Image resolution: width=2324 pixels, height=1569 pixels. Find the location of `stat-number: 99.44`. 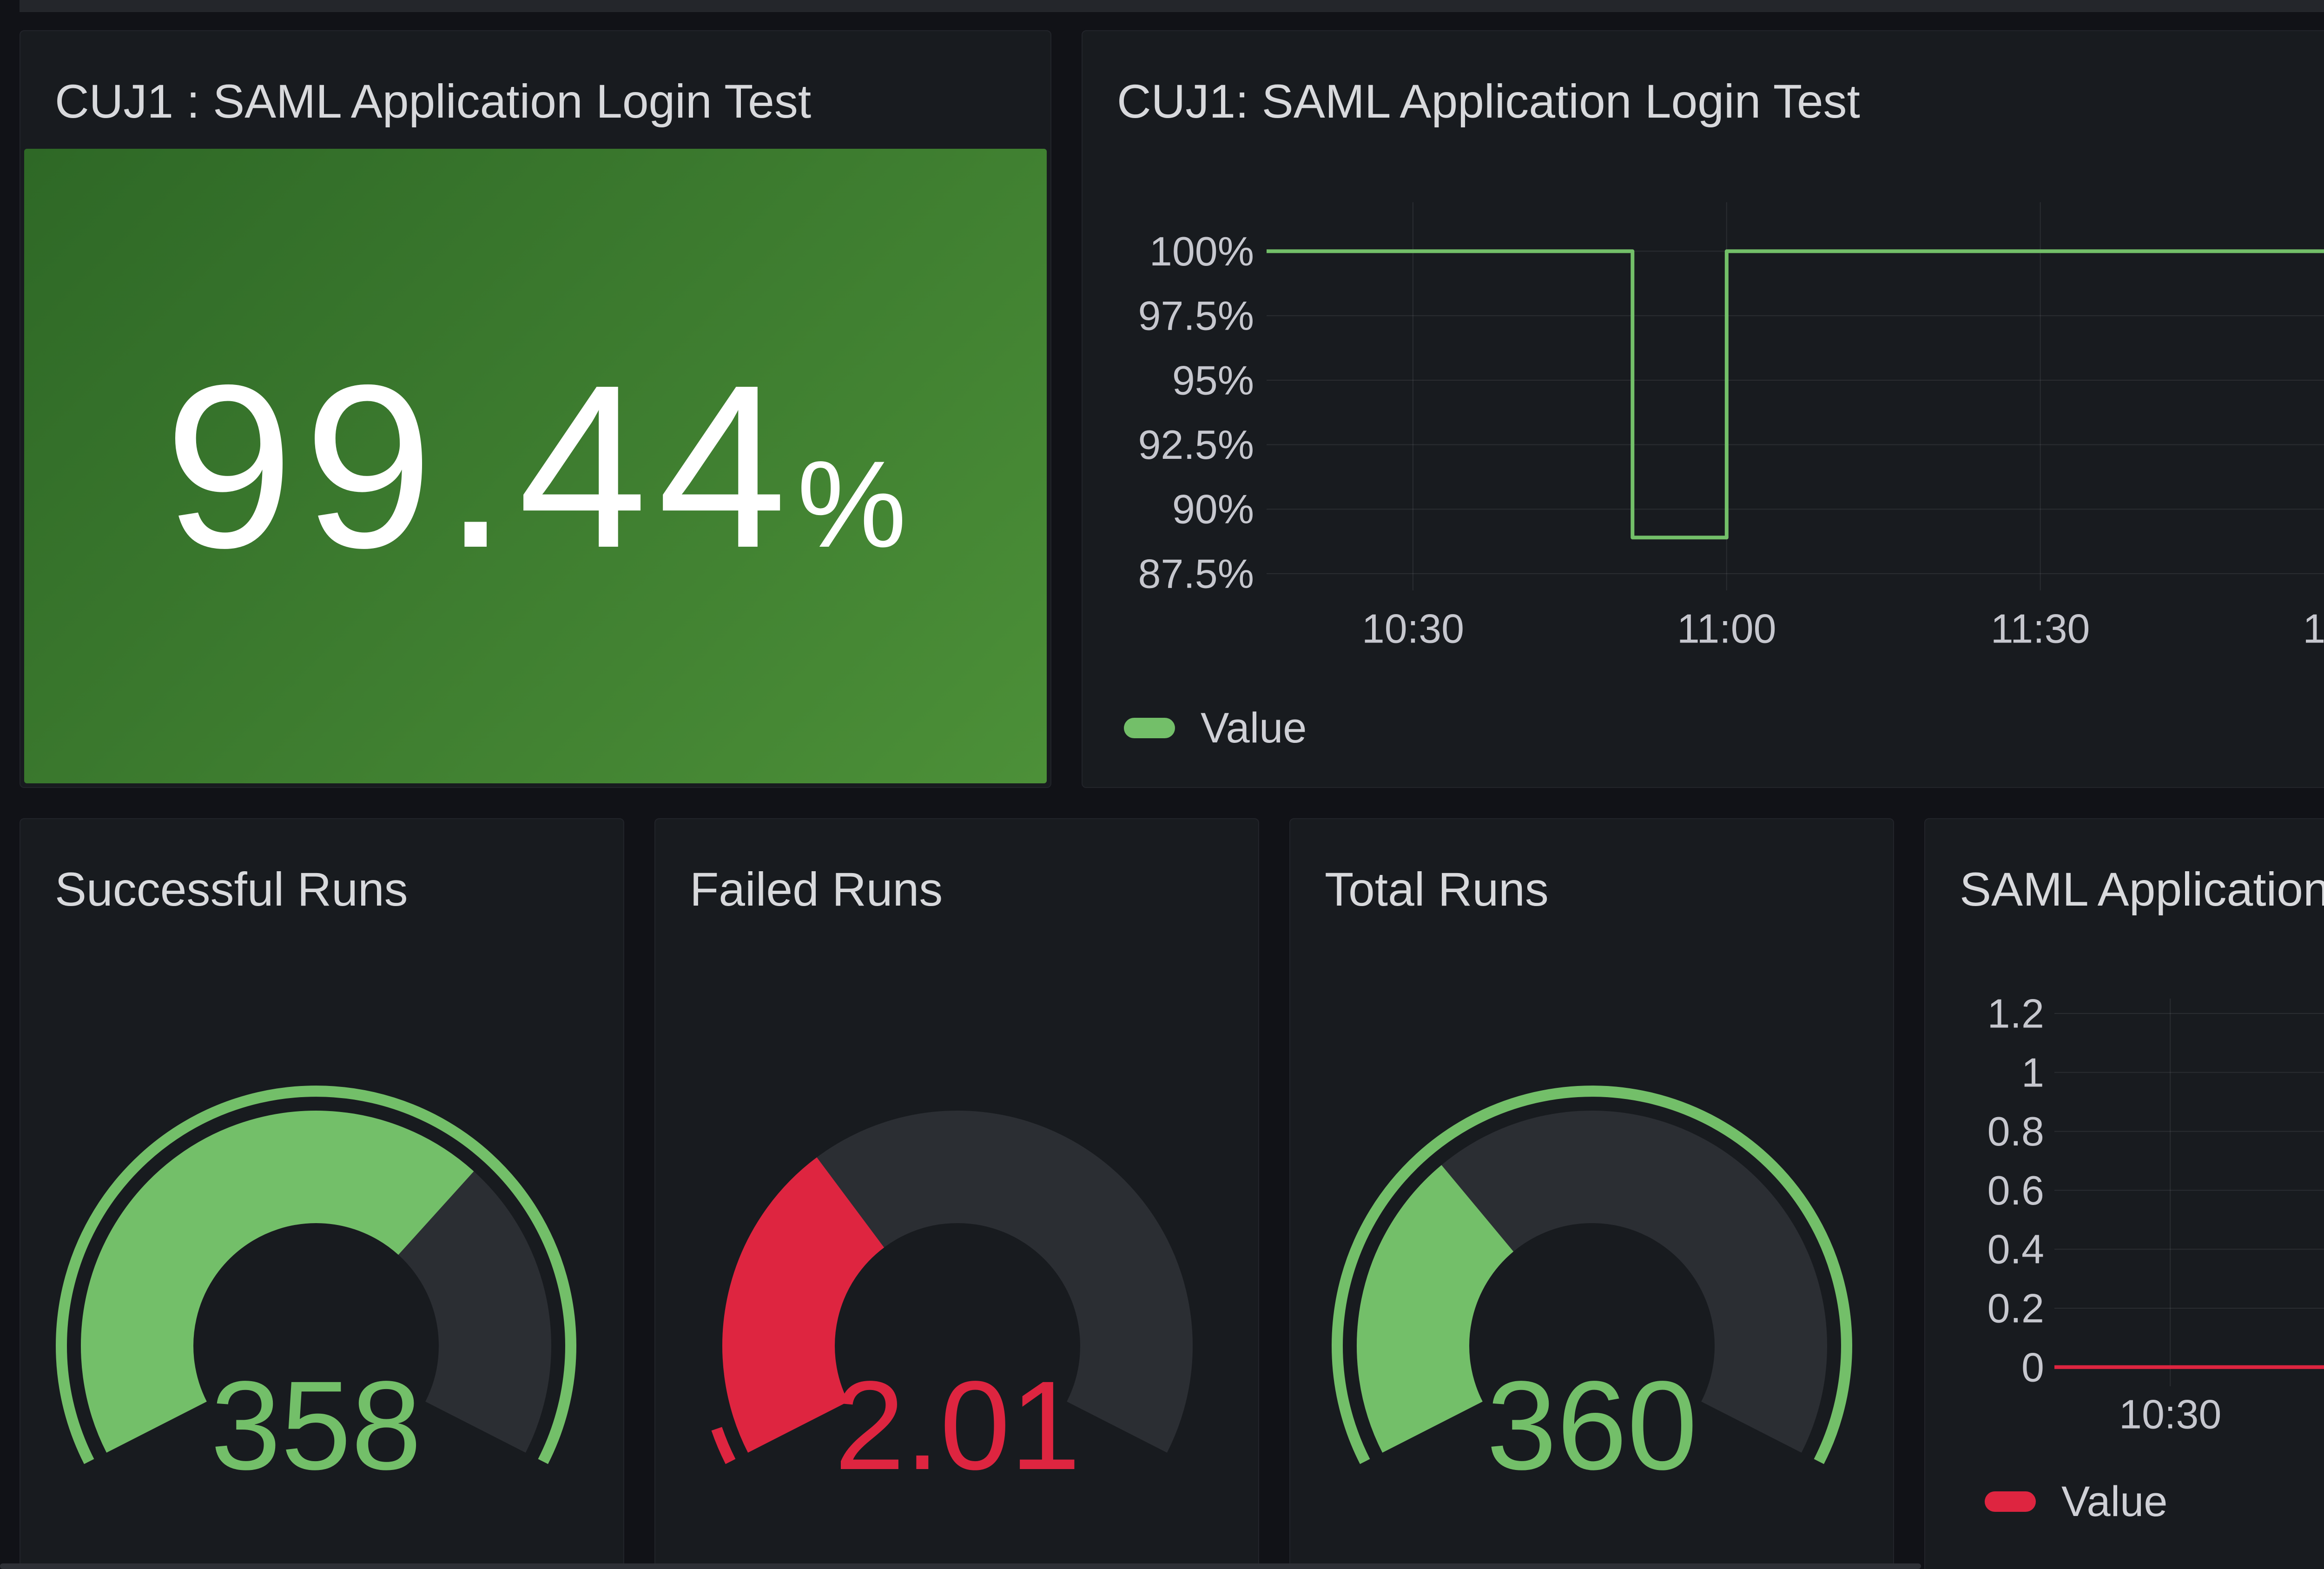

stat-number: 99.44 is located at coordinates (480, 466).